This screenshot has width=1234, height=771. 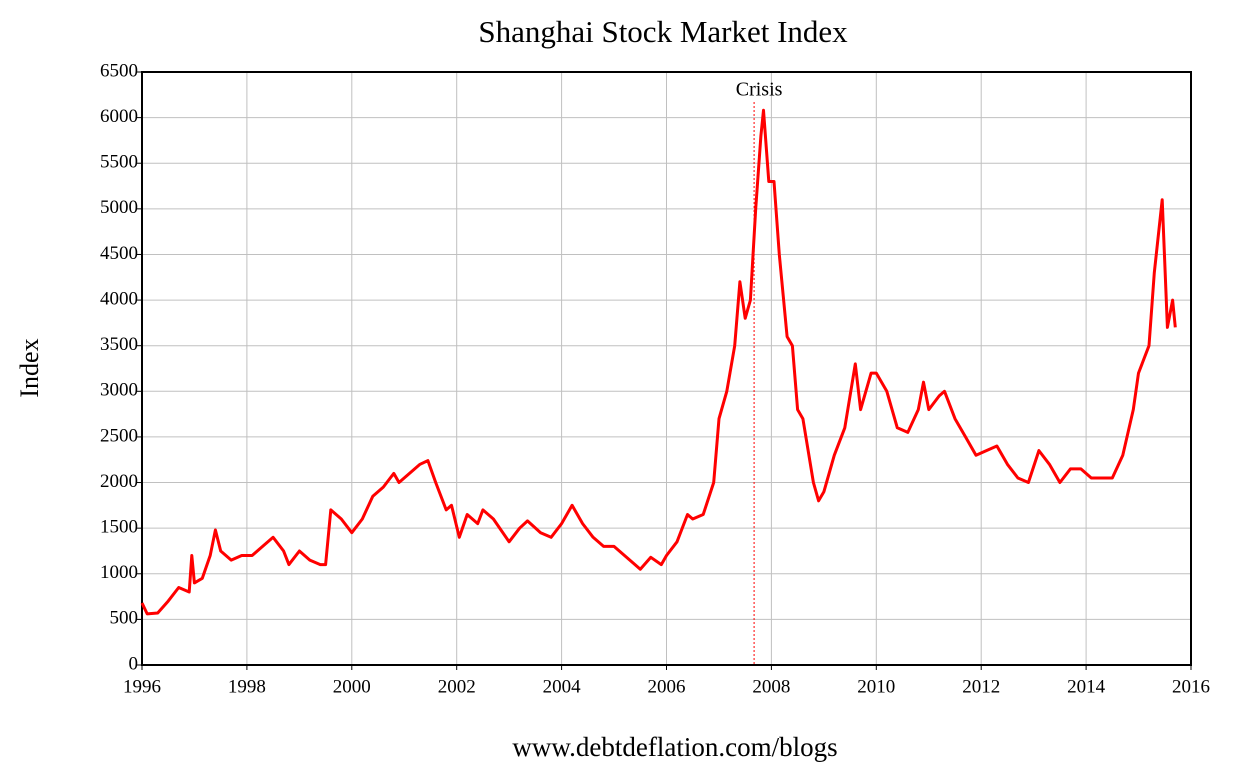 I want to click on annotation: Crisis, so click(x=759, y=90).